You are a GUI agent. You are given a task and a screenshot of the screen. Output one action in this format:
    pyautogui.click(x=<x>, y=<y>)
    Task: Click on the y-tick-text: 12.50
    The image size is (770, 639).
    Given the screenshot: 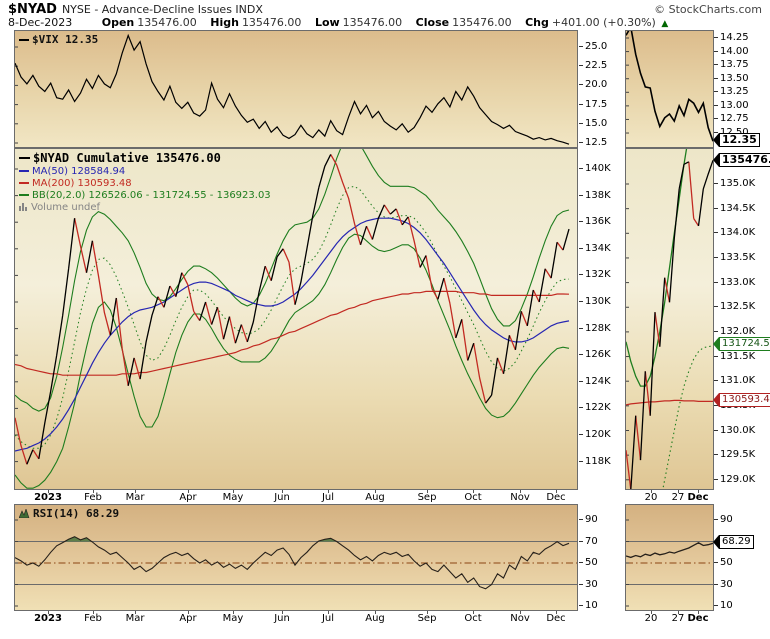 What is the action you would take?
    pyautogui.click(x=734, y=132)
    